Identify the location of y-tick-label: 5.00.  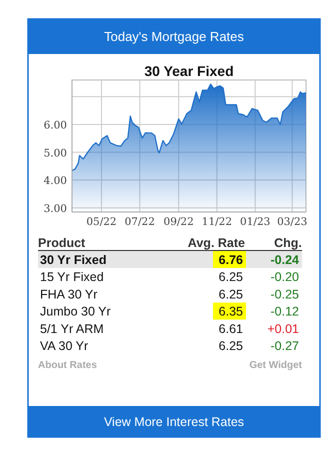
(55, 153).